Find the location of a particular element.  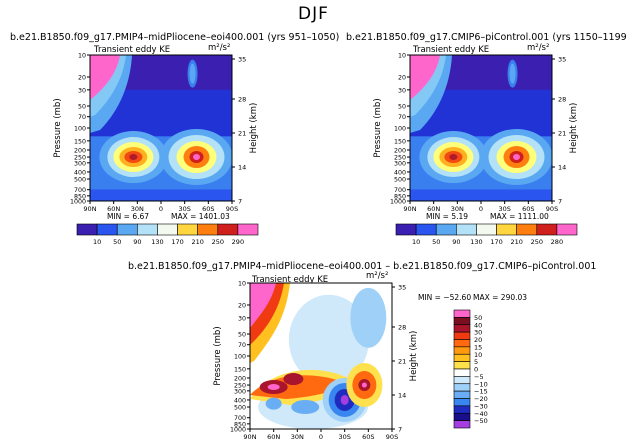

tl-ytick-label: 500 is located at coordinates (80, 180).